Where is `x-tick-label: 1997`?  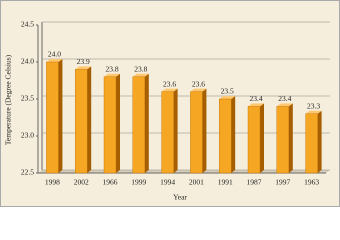 x-tick-label: 1997 is located at coordinates (282, 182).